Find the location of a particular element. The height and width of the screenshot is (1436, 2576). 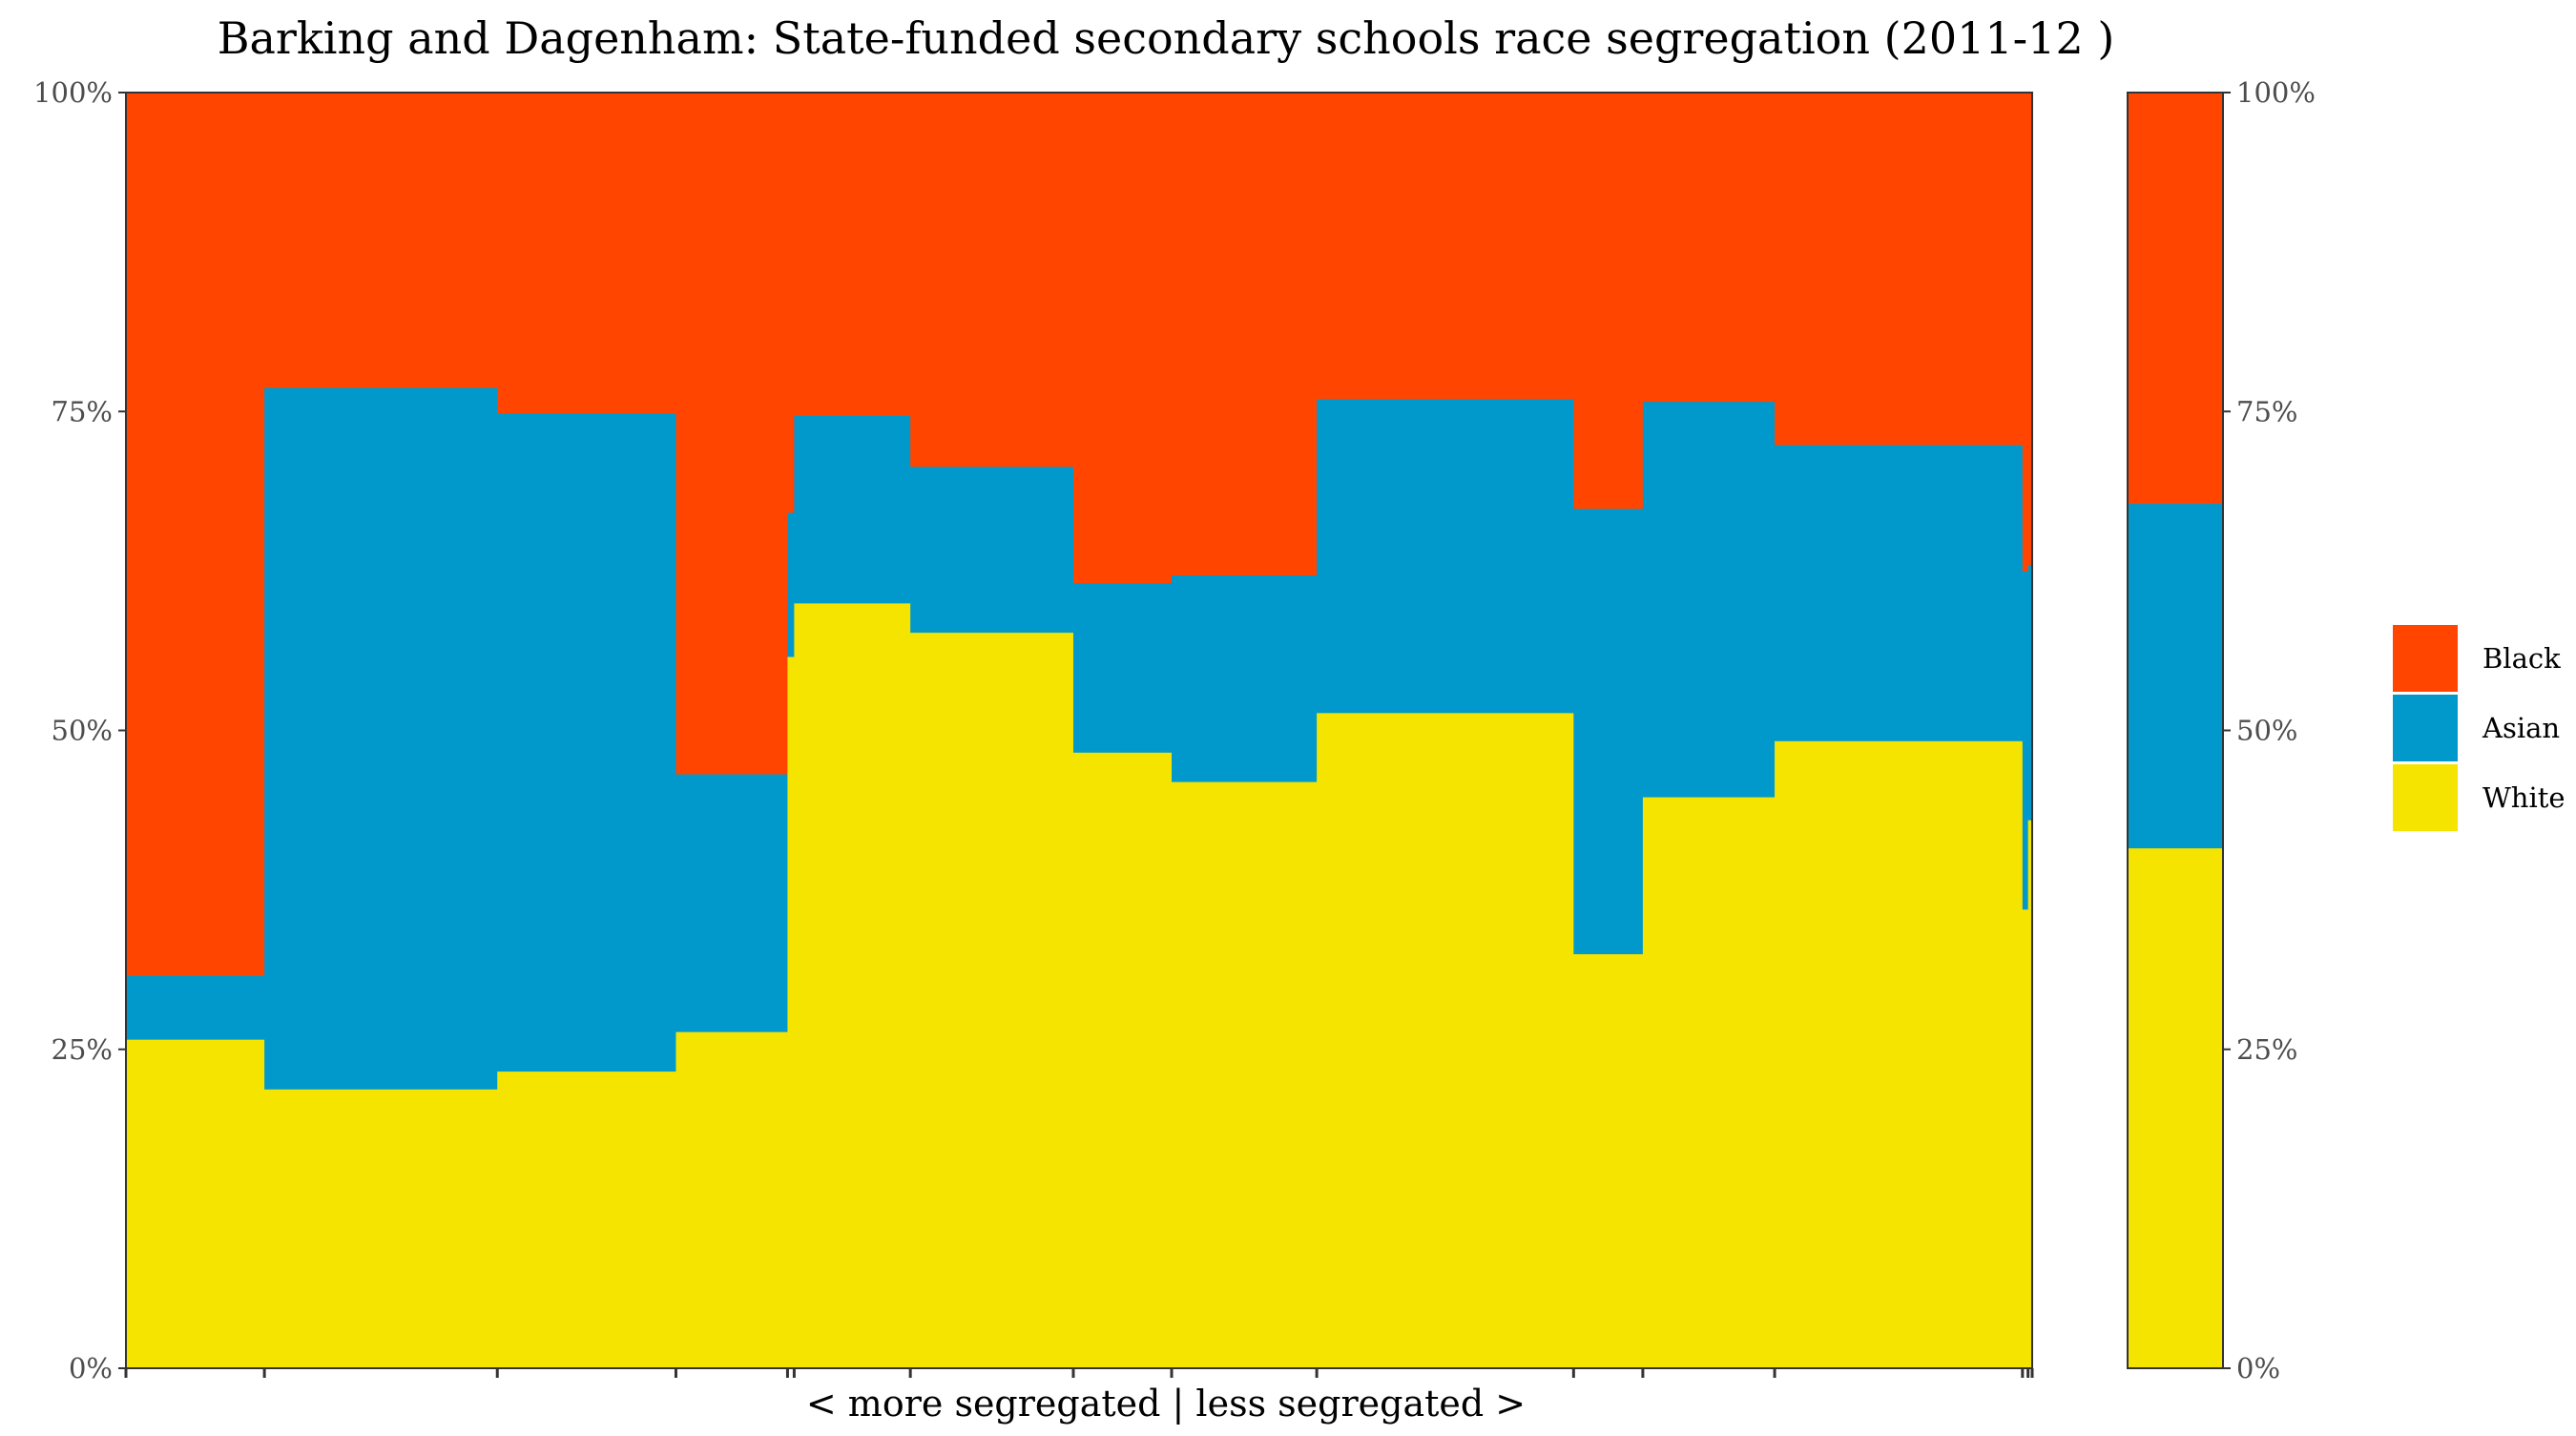

overall-panel is located at coordinates (2175, 730).